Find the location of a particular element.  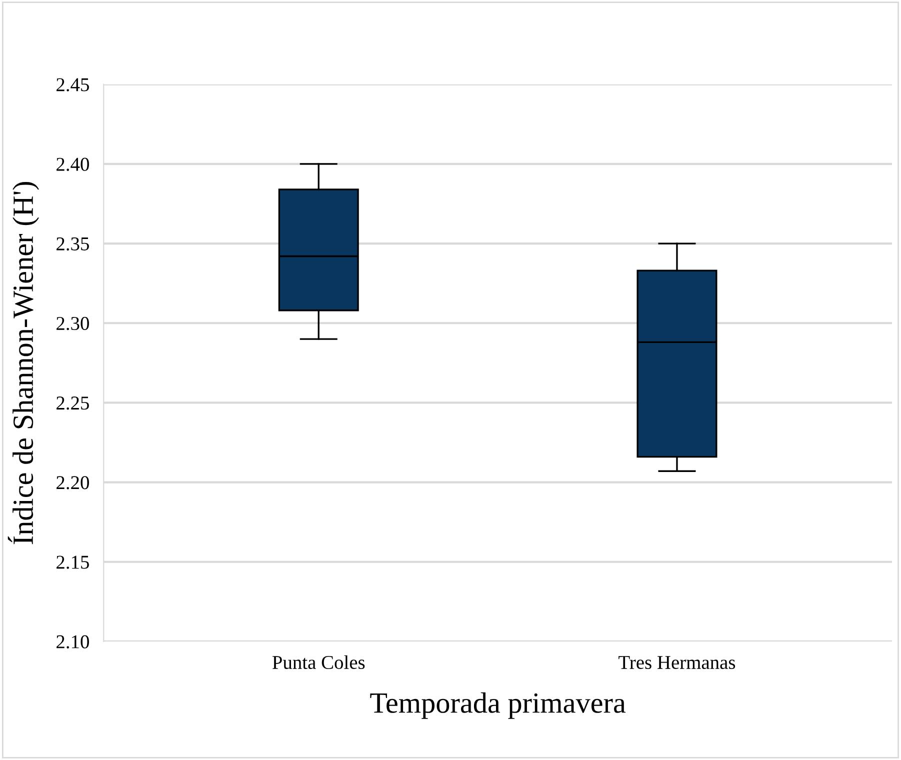

y-tick-label: 2.25 is located at coordinates (72, 403).